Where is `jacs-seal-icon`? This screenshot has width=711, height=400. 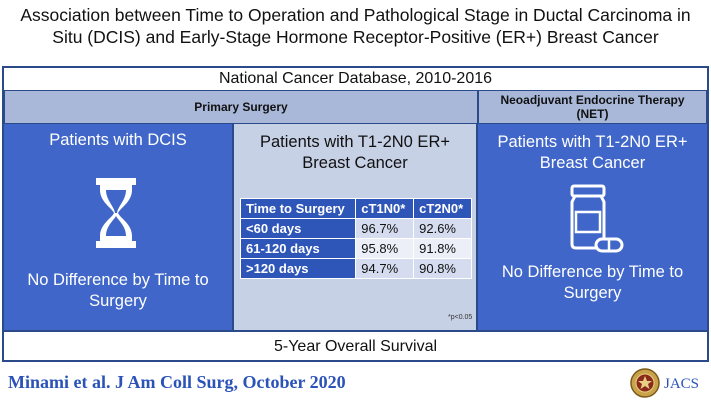 jacs-seal-icon is located at coordinates (645, 383).